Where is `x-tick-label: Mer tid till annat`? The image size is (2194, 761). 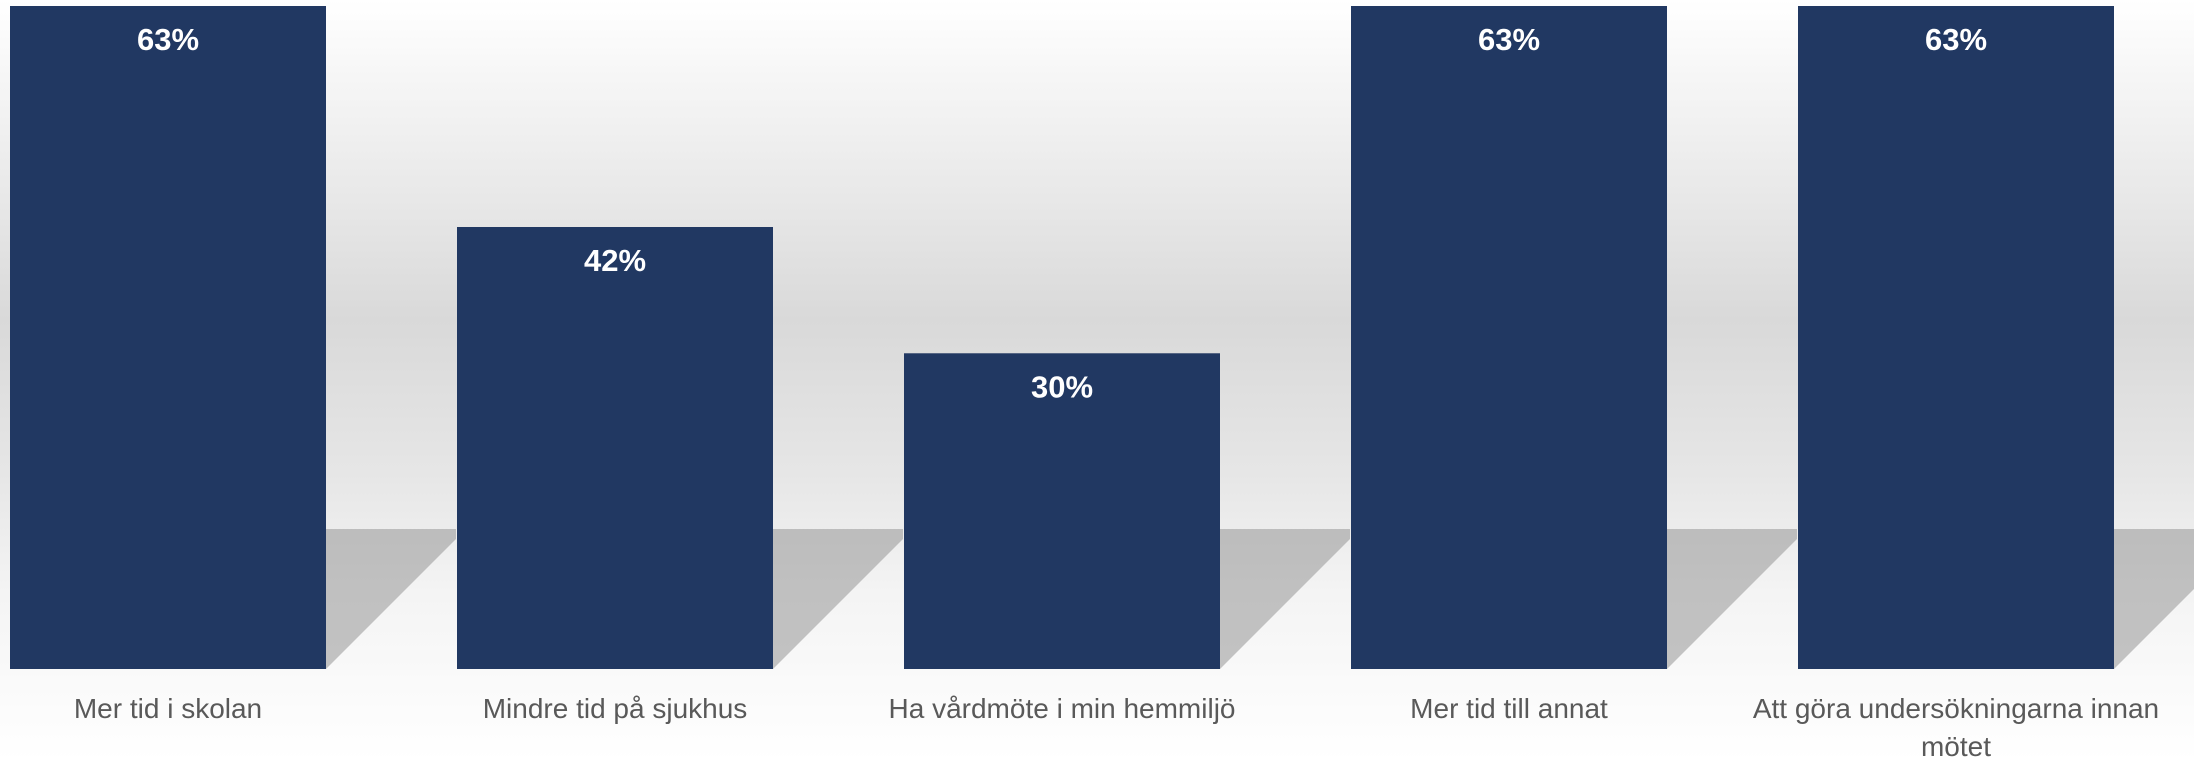 x-tick-label: Mer tid till annat is located at coordinates (1509, 708).